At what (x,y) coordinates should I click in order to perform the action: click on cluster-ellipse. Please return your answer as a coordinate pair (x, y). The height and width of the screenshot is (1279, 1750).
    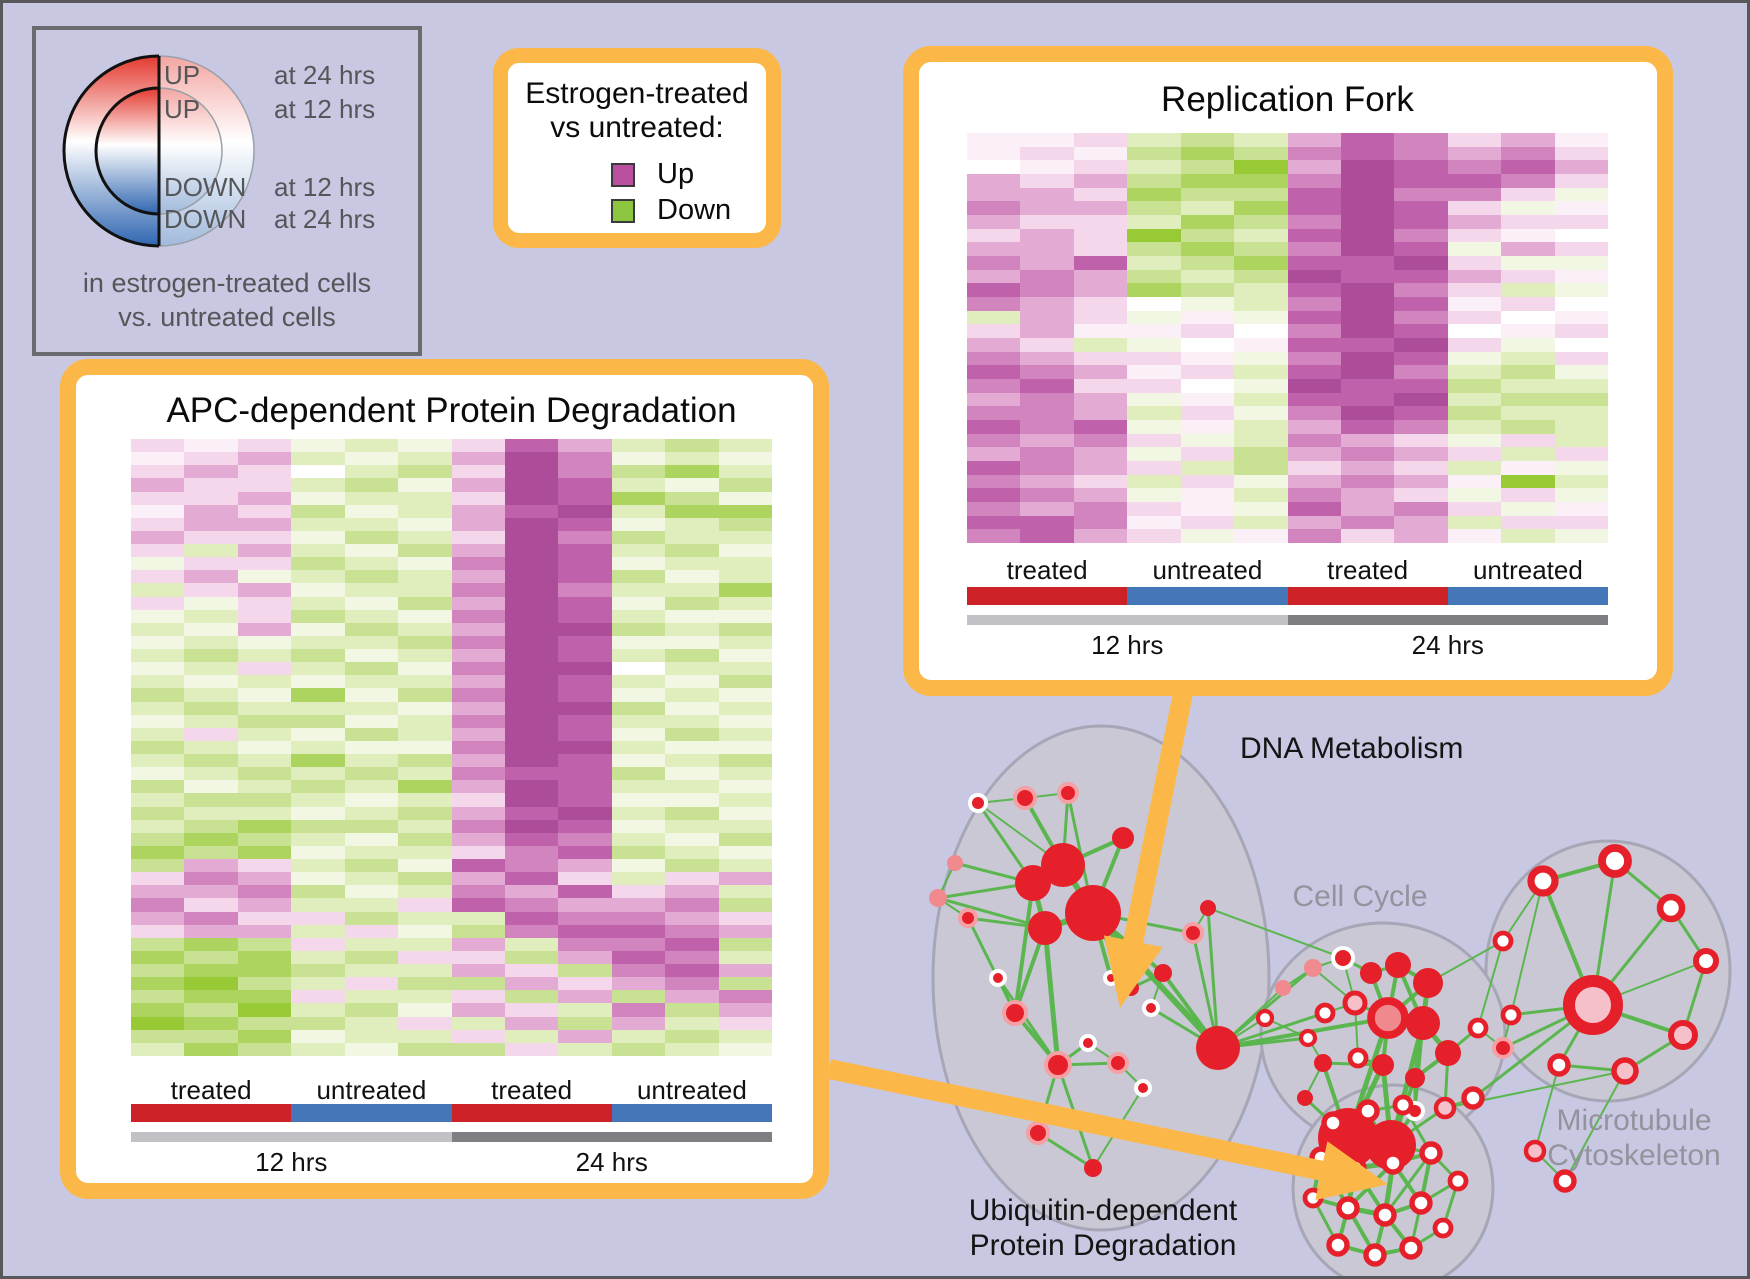
    Looking at the image, I should click on (1608, 971).